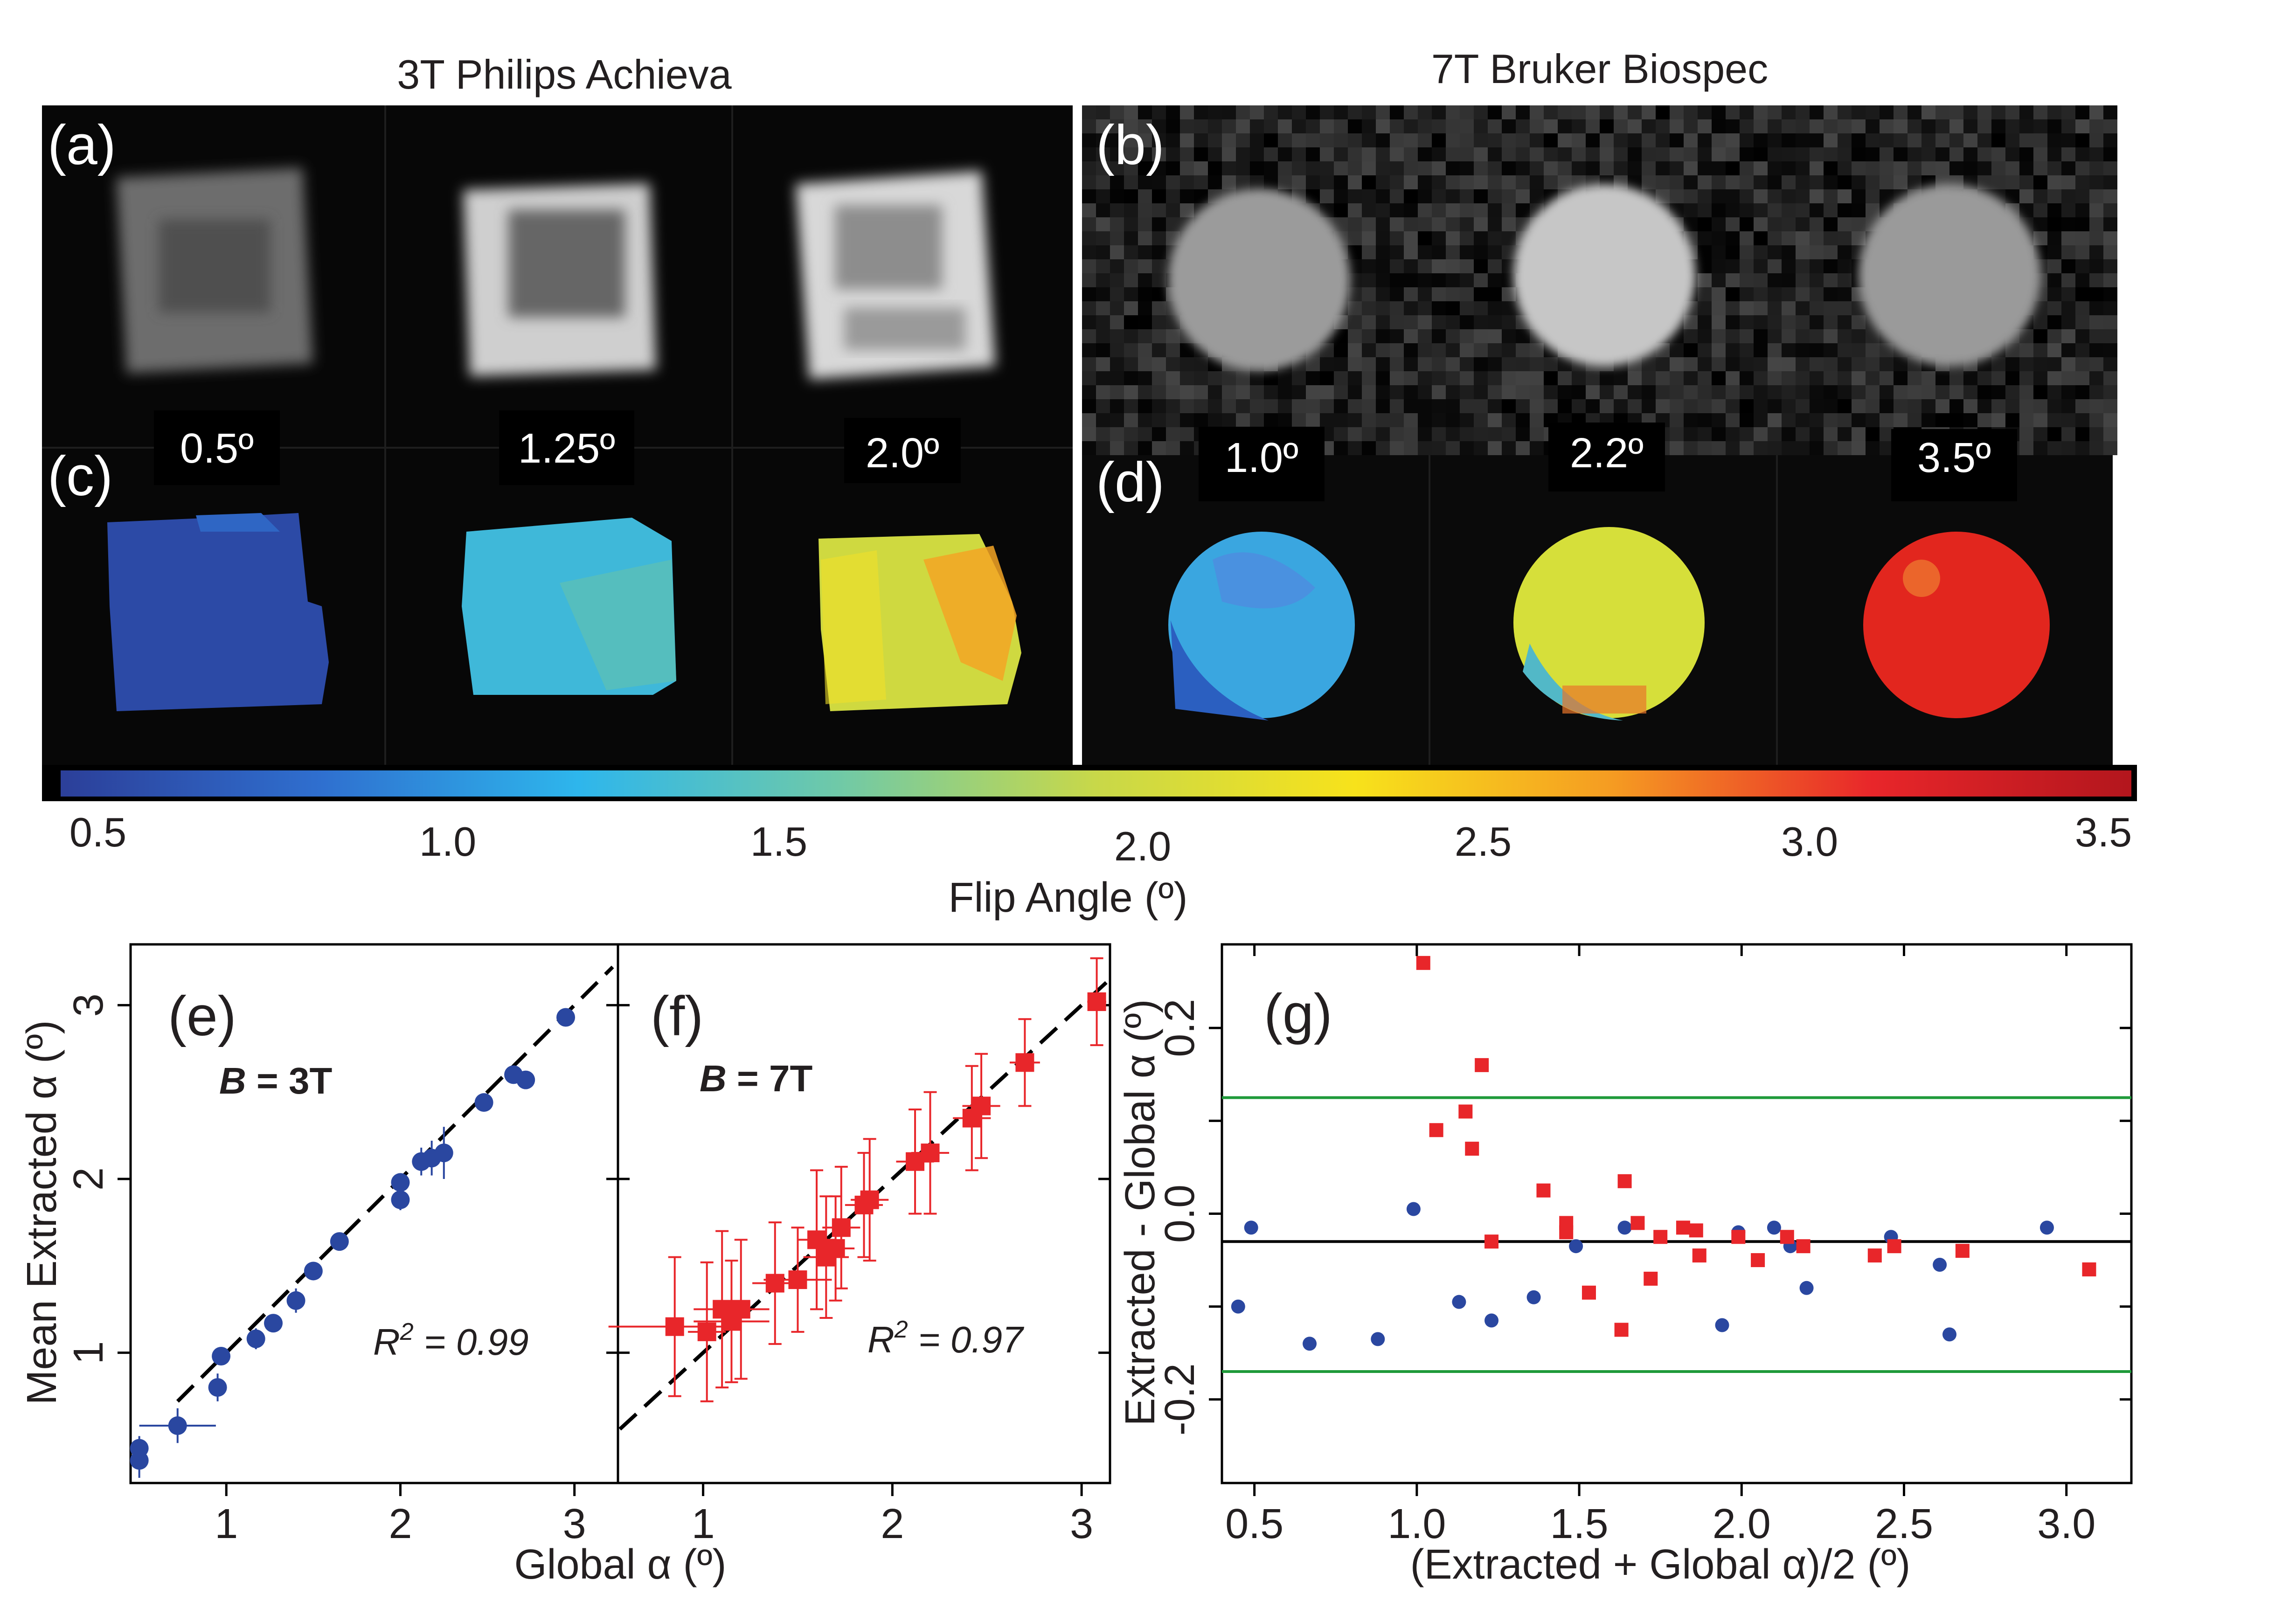  I want to click on panel-label-a: (a), so click(82, 145).